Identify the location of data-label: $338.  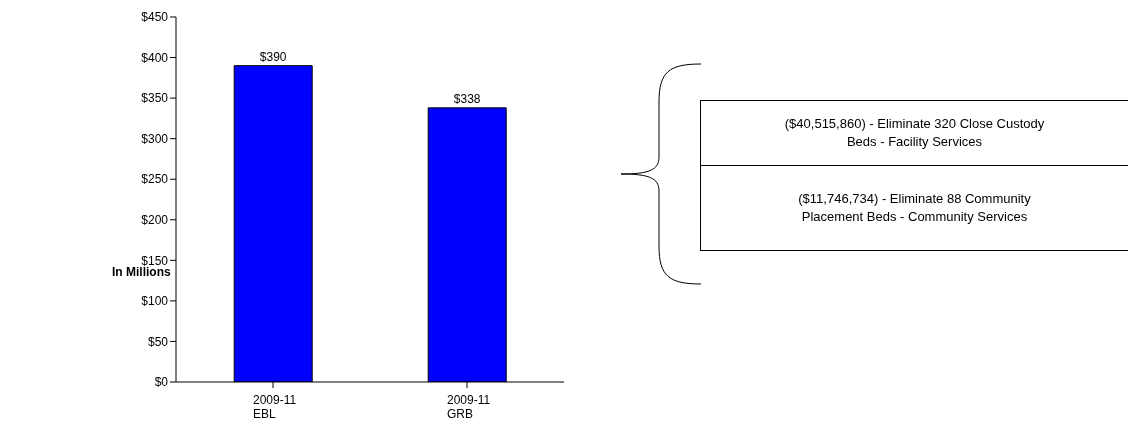
(467, 98).